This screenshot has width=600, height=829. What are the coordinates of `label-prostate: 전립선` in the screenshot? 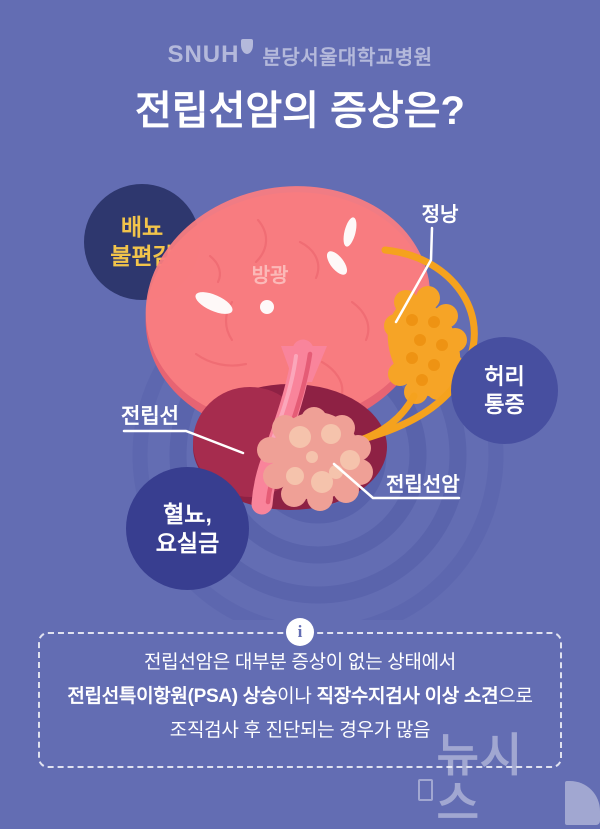 It's located at (150, 416).